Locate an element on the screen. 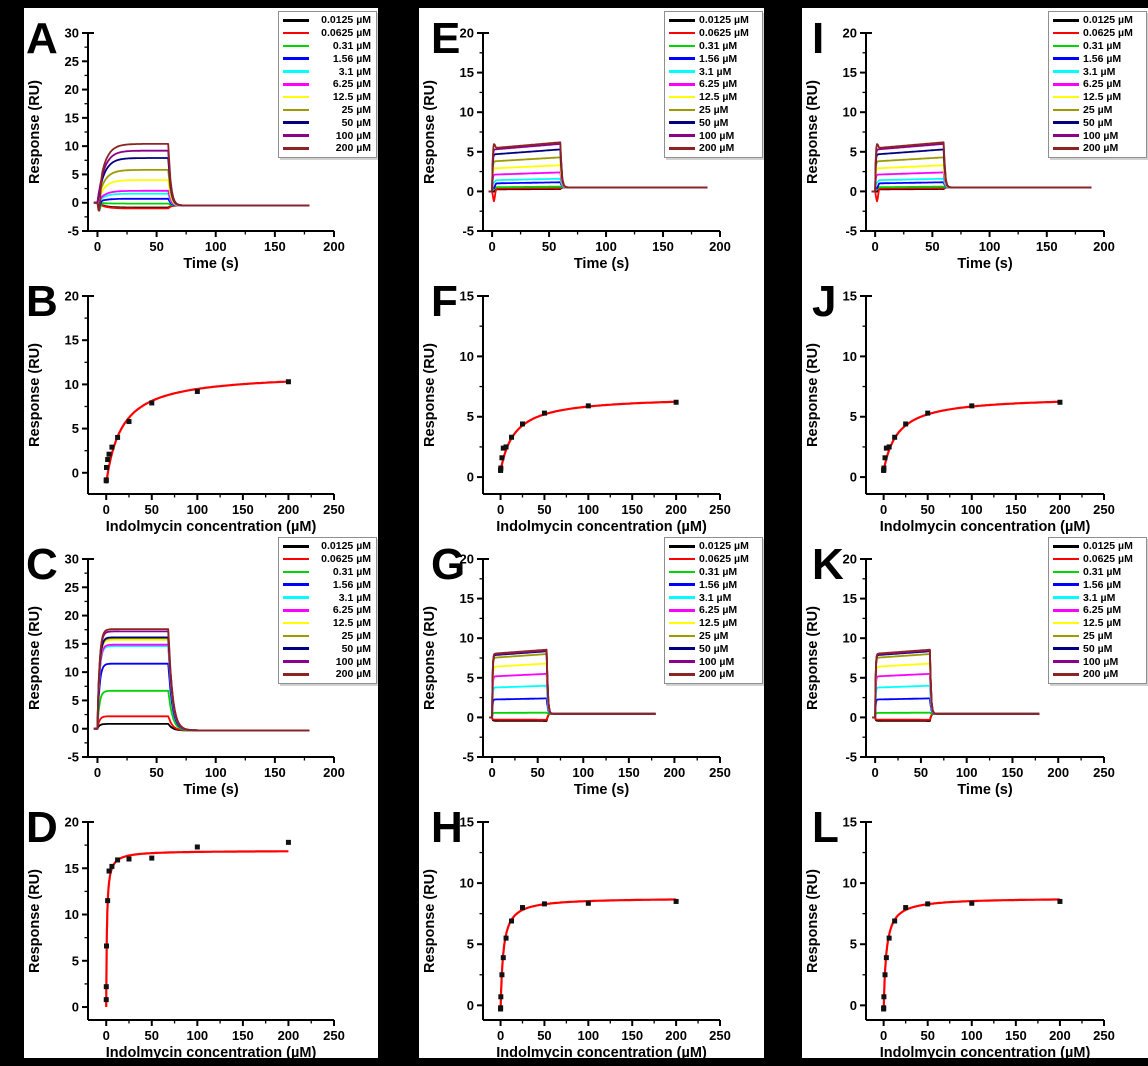 This screenshot has width=1148, height=1066. y-tick-label: 20 is located at coordinates (850, 33).